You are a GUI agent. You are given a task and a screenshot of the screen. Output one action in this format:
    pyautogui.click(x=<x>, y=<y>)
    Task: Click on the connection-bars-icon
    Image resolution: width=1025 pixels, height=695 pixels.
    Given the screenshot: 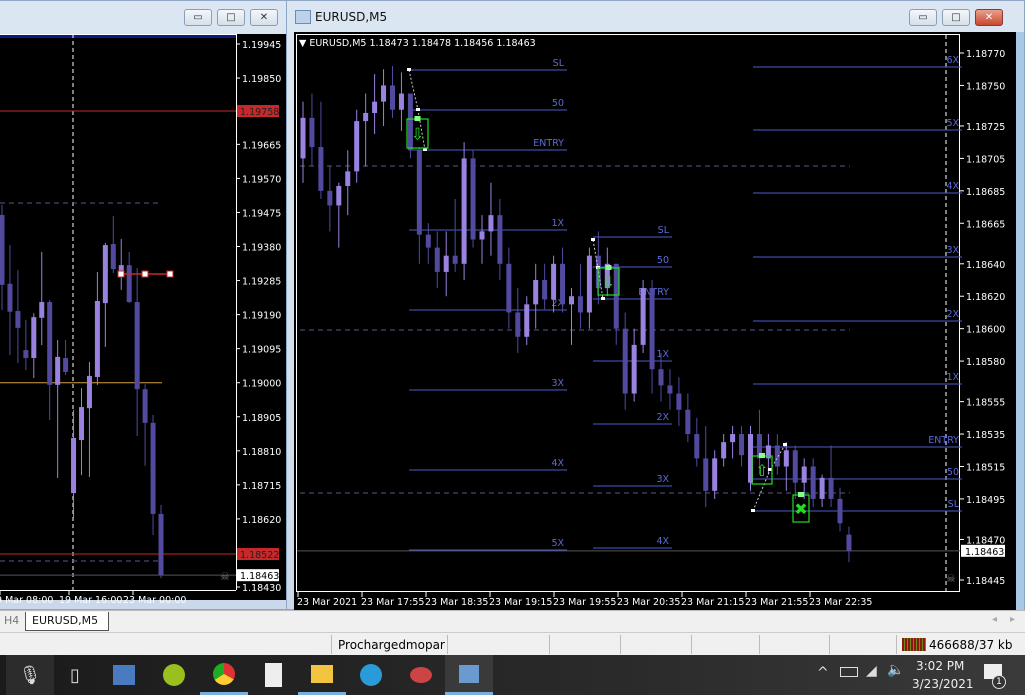 What is the action you would take?
    pyautogui.click(x=914, y=644)
    